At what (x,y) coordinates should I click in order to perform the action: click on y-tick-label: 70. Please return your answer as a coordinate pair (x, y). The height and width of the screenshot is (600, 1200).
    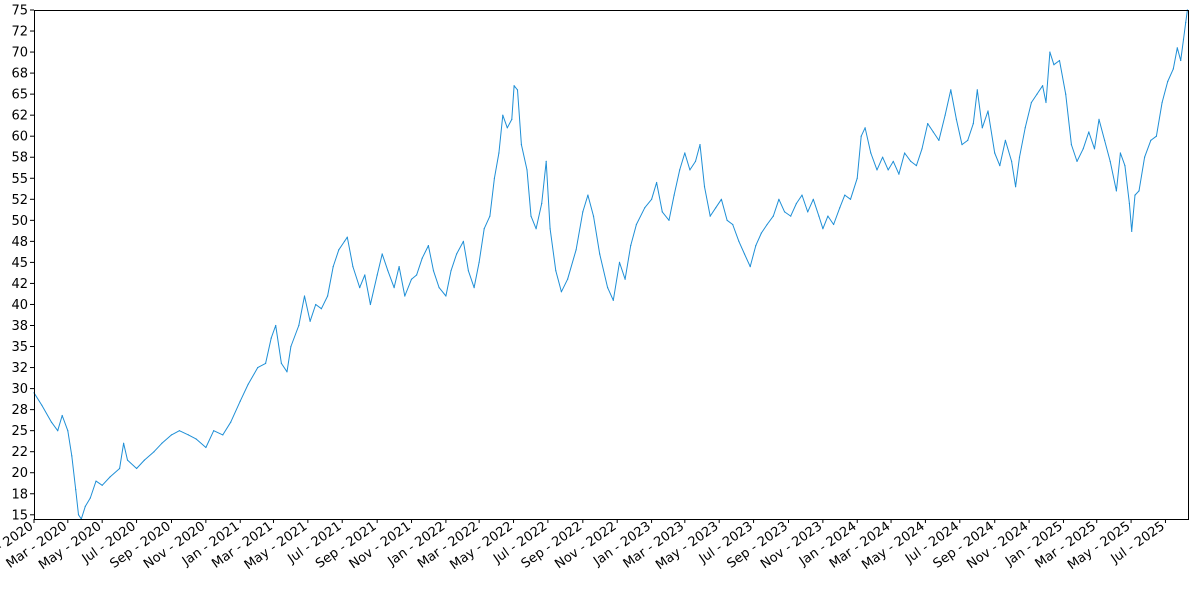
    Looking at the image, I should click on (19, 53).